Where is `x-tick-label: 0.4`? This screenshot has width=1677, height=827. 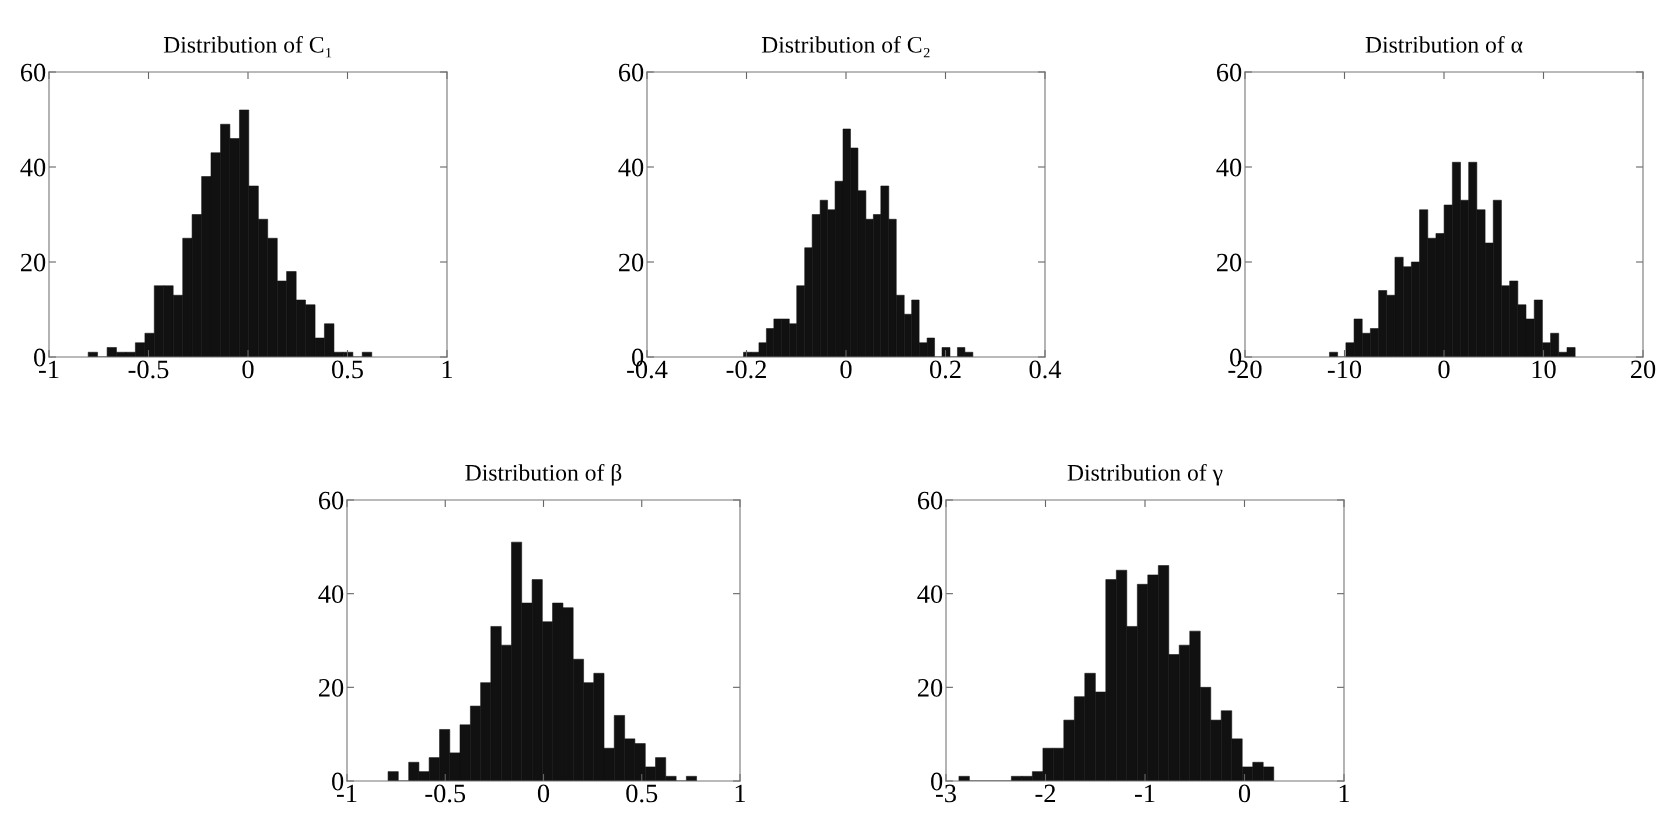
x-tick-label: 0.4 is located at coordinates (1045, 369).